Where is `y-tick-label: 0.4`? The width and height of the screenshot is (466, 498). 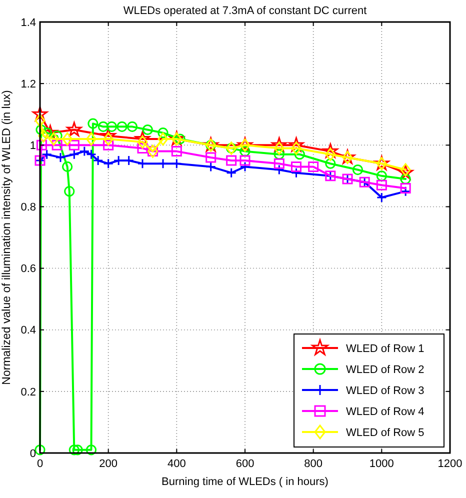
y-tick-label: 0.4 is located at coordinates (28, 330).